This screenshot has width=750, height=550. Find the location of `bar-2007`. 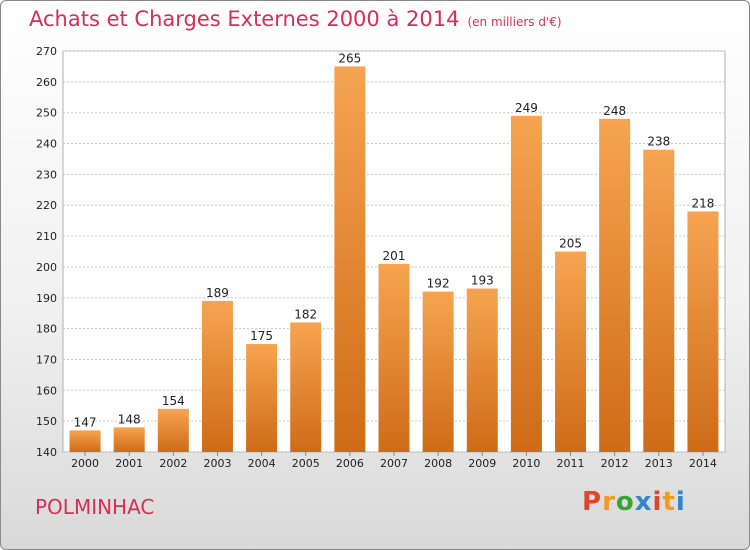

bar-2007 is located at coordinates (394, 357).